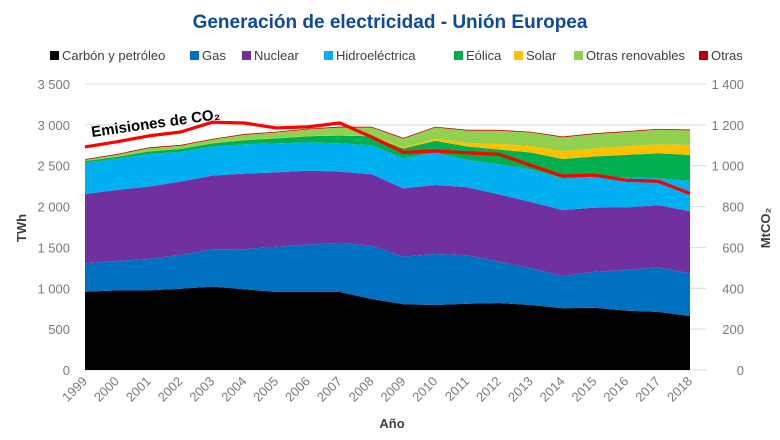 Image resolution: width=780 pixels, height=440 pixels. Describe the element at coordinates (361, 389) in the screenshot. I see `x-tick-label: 2008` at that location.